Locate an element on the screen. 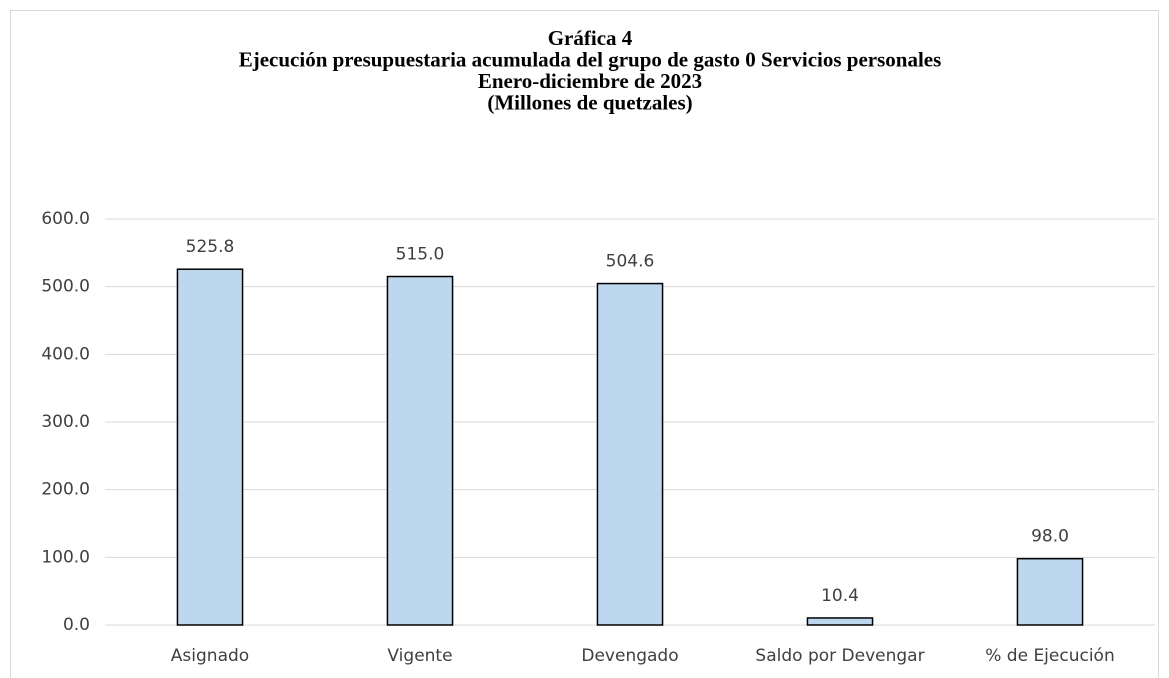 Image resolution: width=1169 pixels, height=678 pixels. chart-title: (Millones de quetzales) is located at coordinates (589, 102).